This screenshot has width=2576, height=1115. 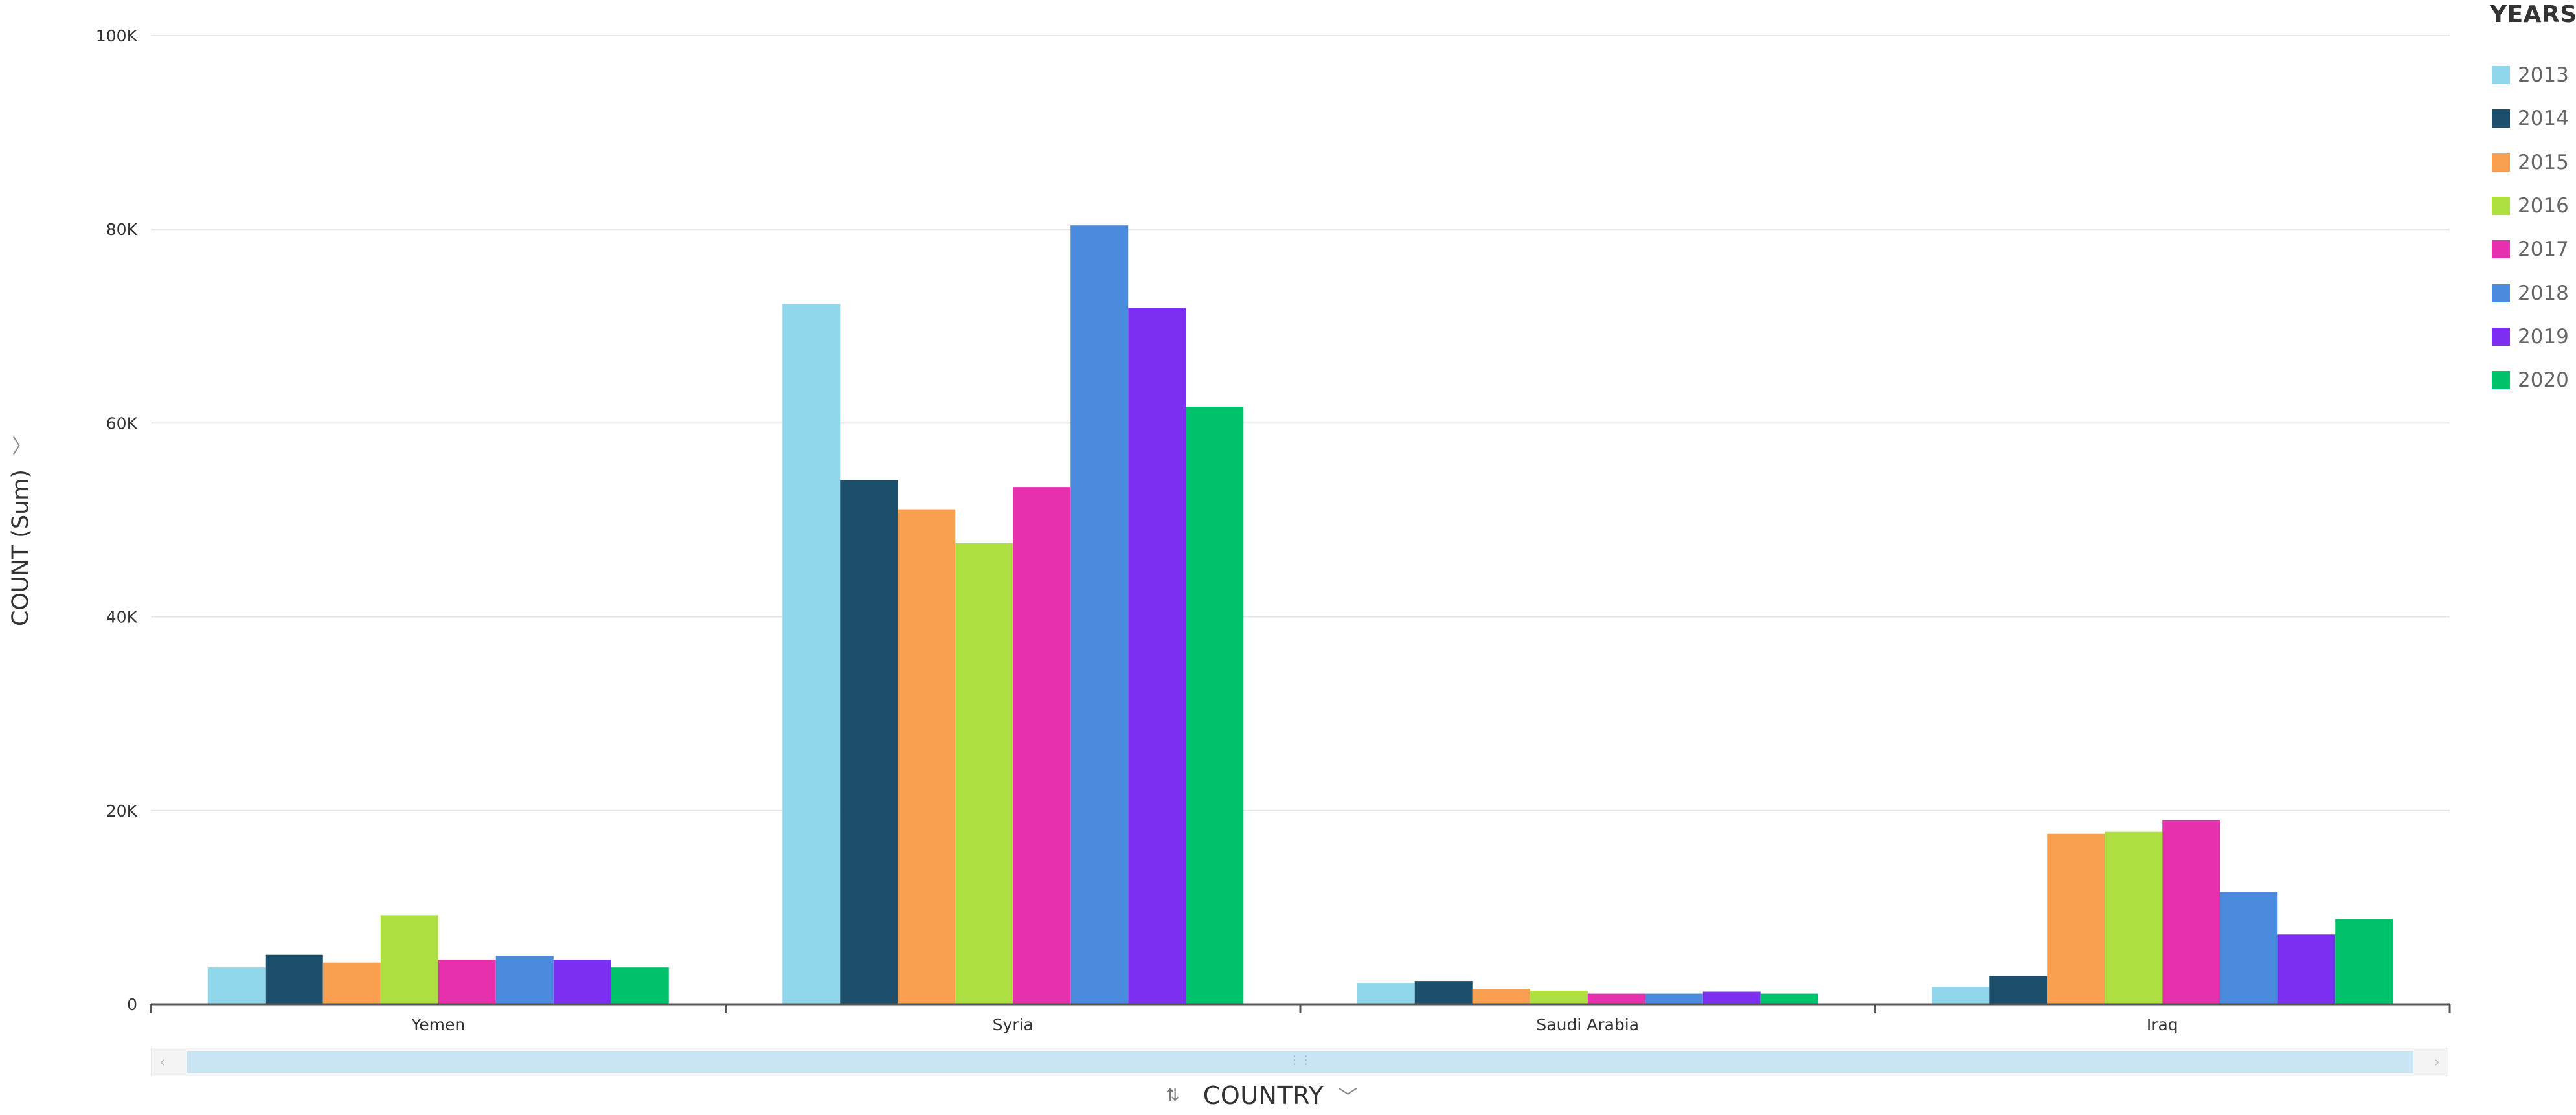 I want to click on x-tick-label: Iraq, so click(x=2162, y=1024).